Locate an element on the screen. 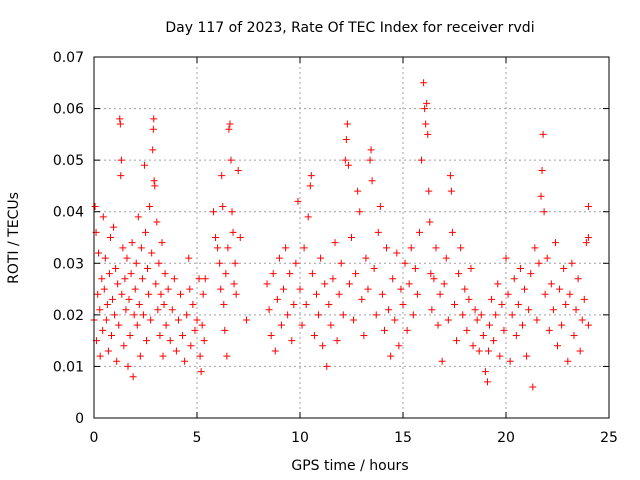 Image resolution: width=640 pixels, height=480 pixels. y-tick-label: 0.01 is located at coordinates (68, 367).